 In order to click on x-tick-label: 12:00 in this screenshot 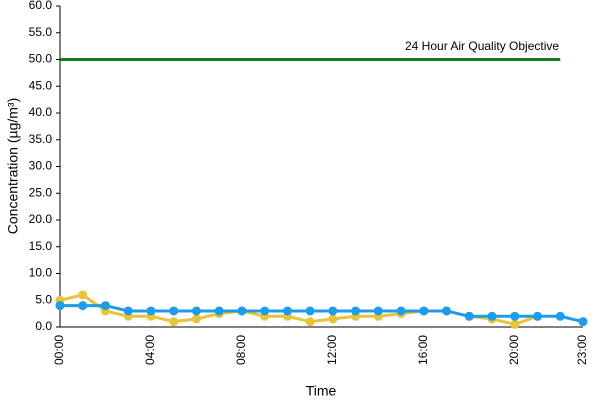, I will do `click(332, 350)`.